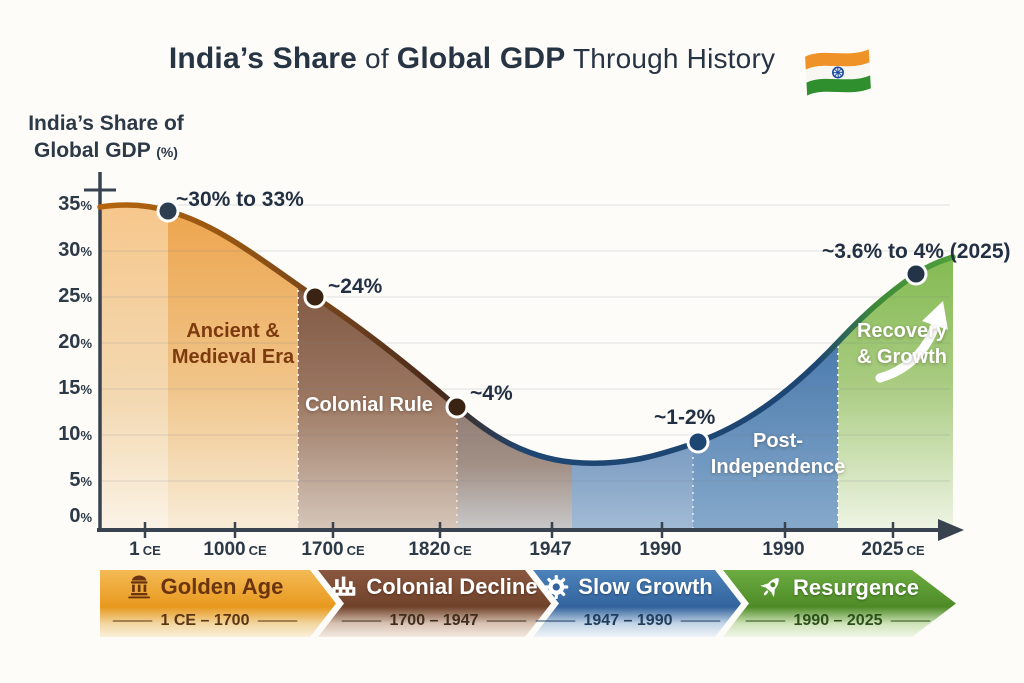  I want to click on point-1947, so click(457, 407).